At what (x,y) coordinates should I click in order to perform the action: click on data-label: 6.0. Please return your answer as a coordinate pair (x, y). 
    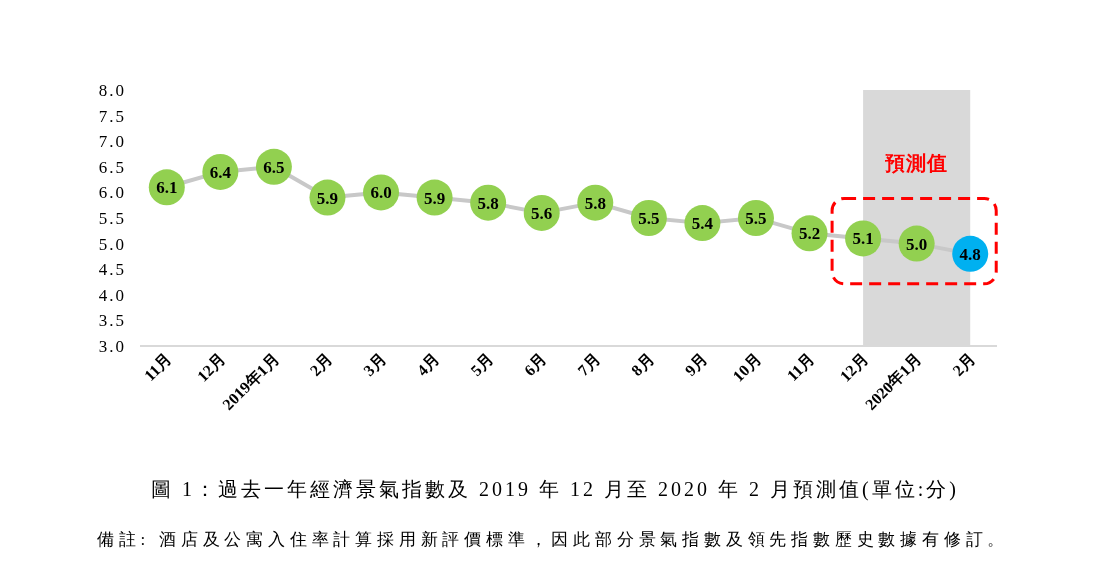
    Looking at the image, I should click on (381, 193).